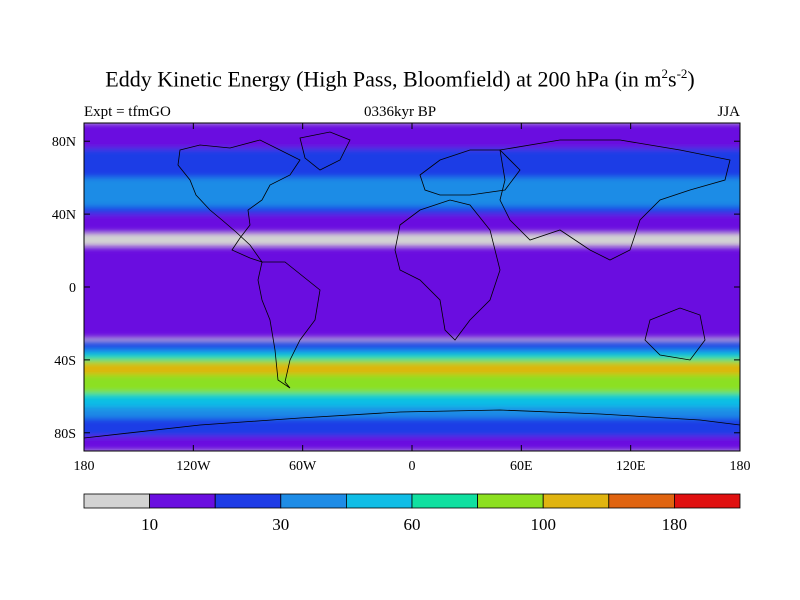 This screenshot has height=600, width=800. I want to click on colorbar-label: 60, so click(412, 524).